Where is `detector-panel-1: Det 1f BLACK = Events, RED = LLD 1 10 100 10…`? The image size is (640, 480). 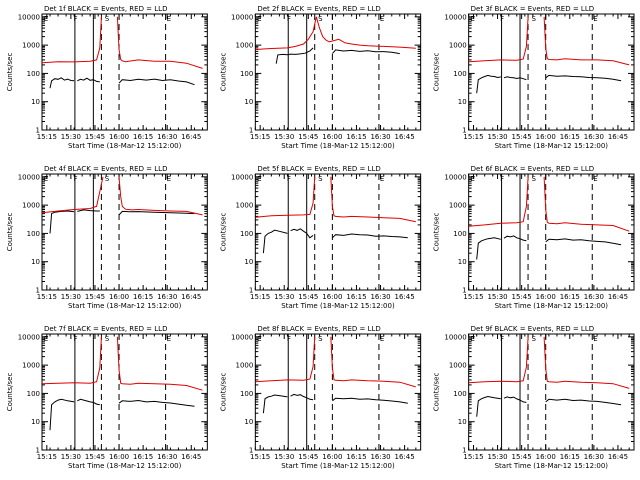
detector-panel-1: Det 1f BLACK = Events, RED = LLD 1 10 100 10… is located at coordinates (107, 77).